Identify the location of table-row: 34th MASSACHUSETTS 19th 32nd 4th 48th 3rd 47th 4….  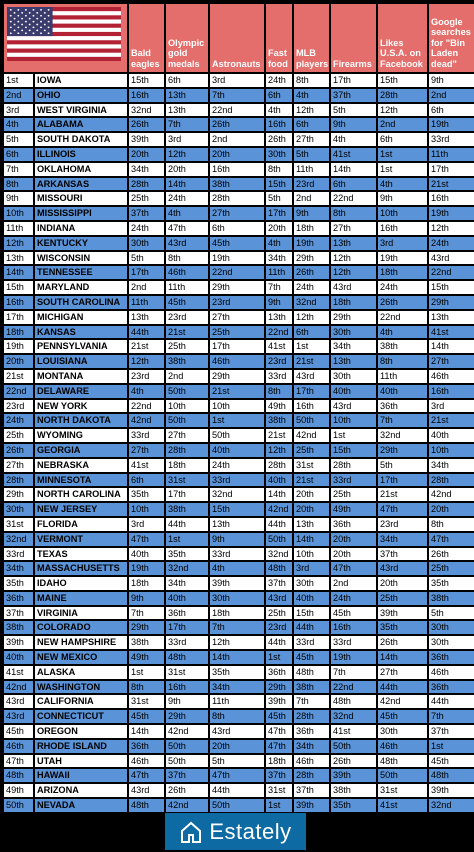
(239, 569).